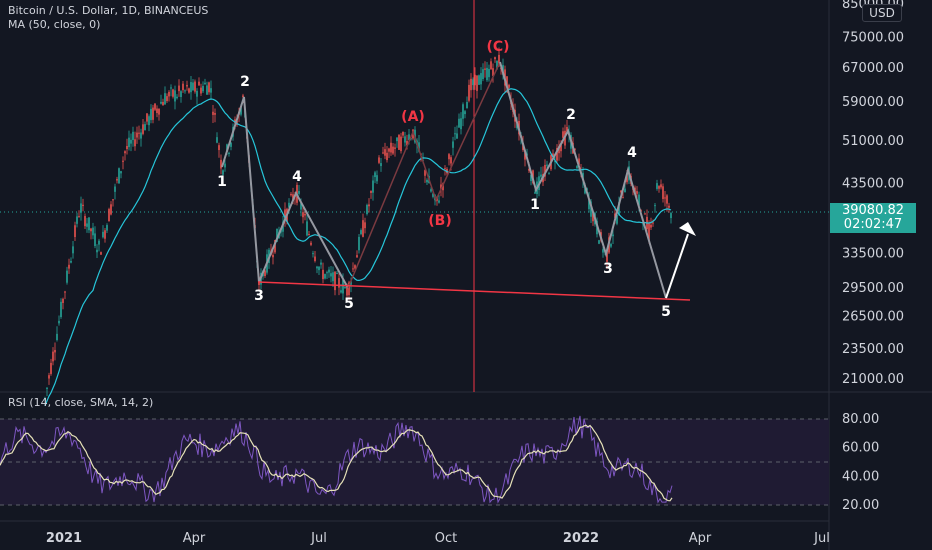 The height and width of the screenshot is (550, 932). What do you see at coordinates (873, 184) in the screenshot?
I see `price-tick-label: 43500.00` at bounding box center [873, 184].